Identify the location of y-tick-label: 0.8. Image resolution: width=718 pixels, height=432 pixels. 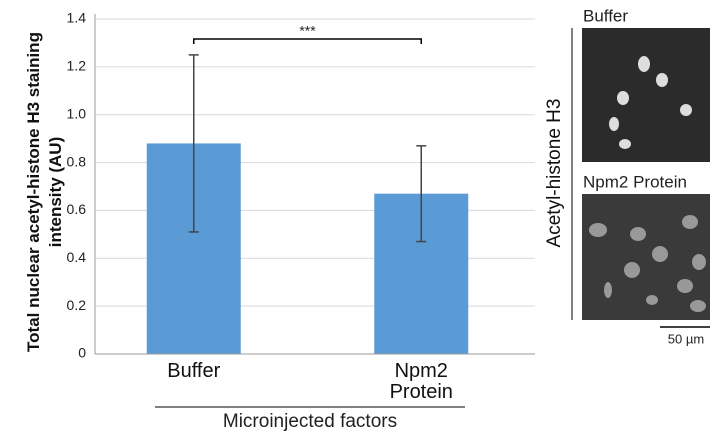
(77, 161).